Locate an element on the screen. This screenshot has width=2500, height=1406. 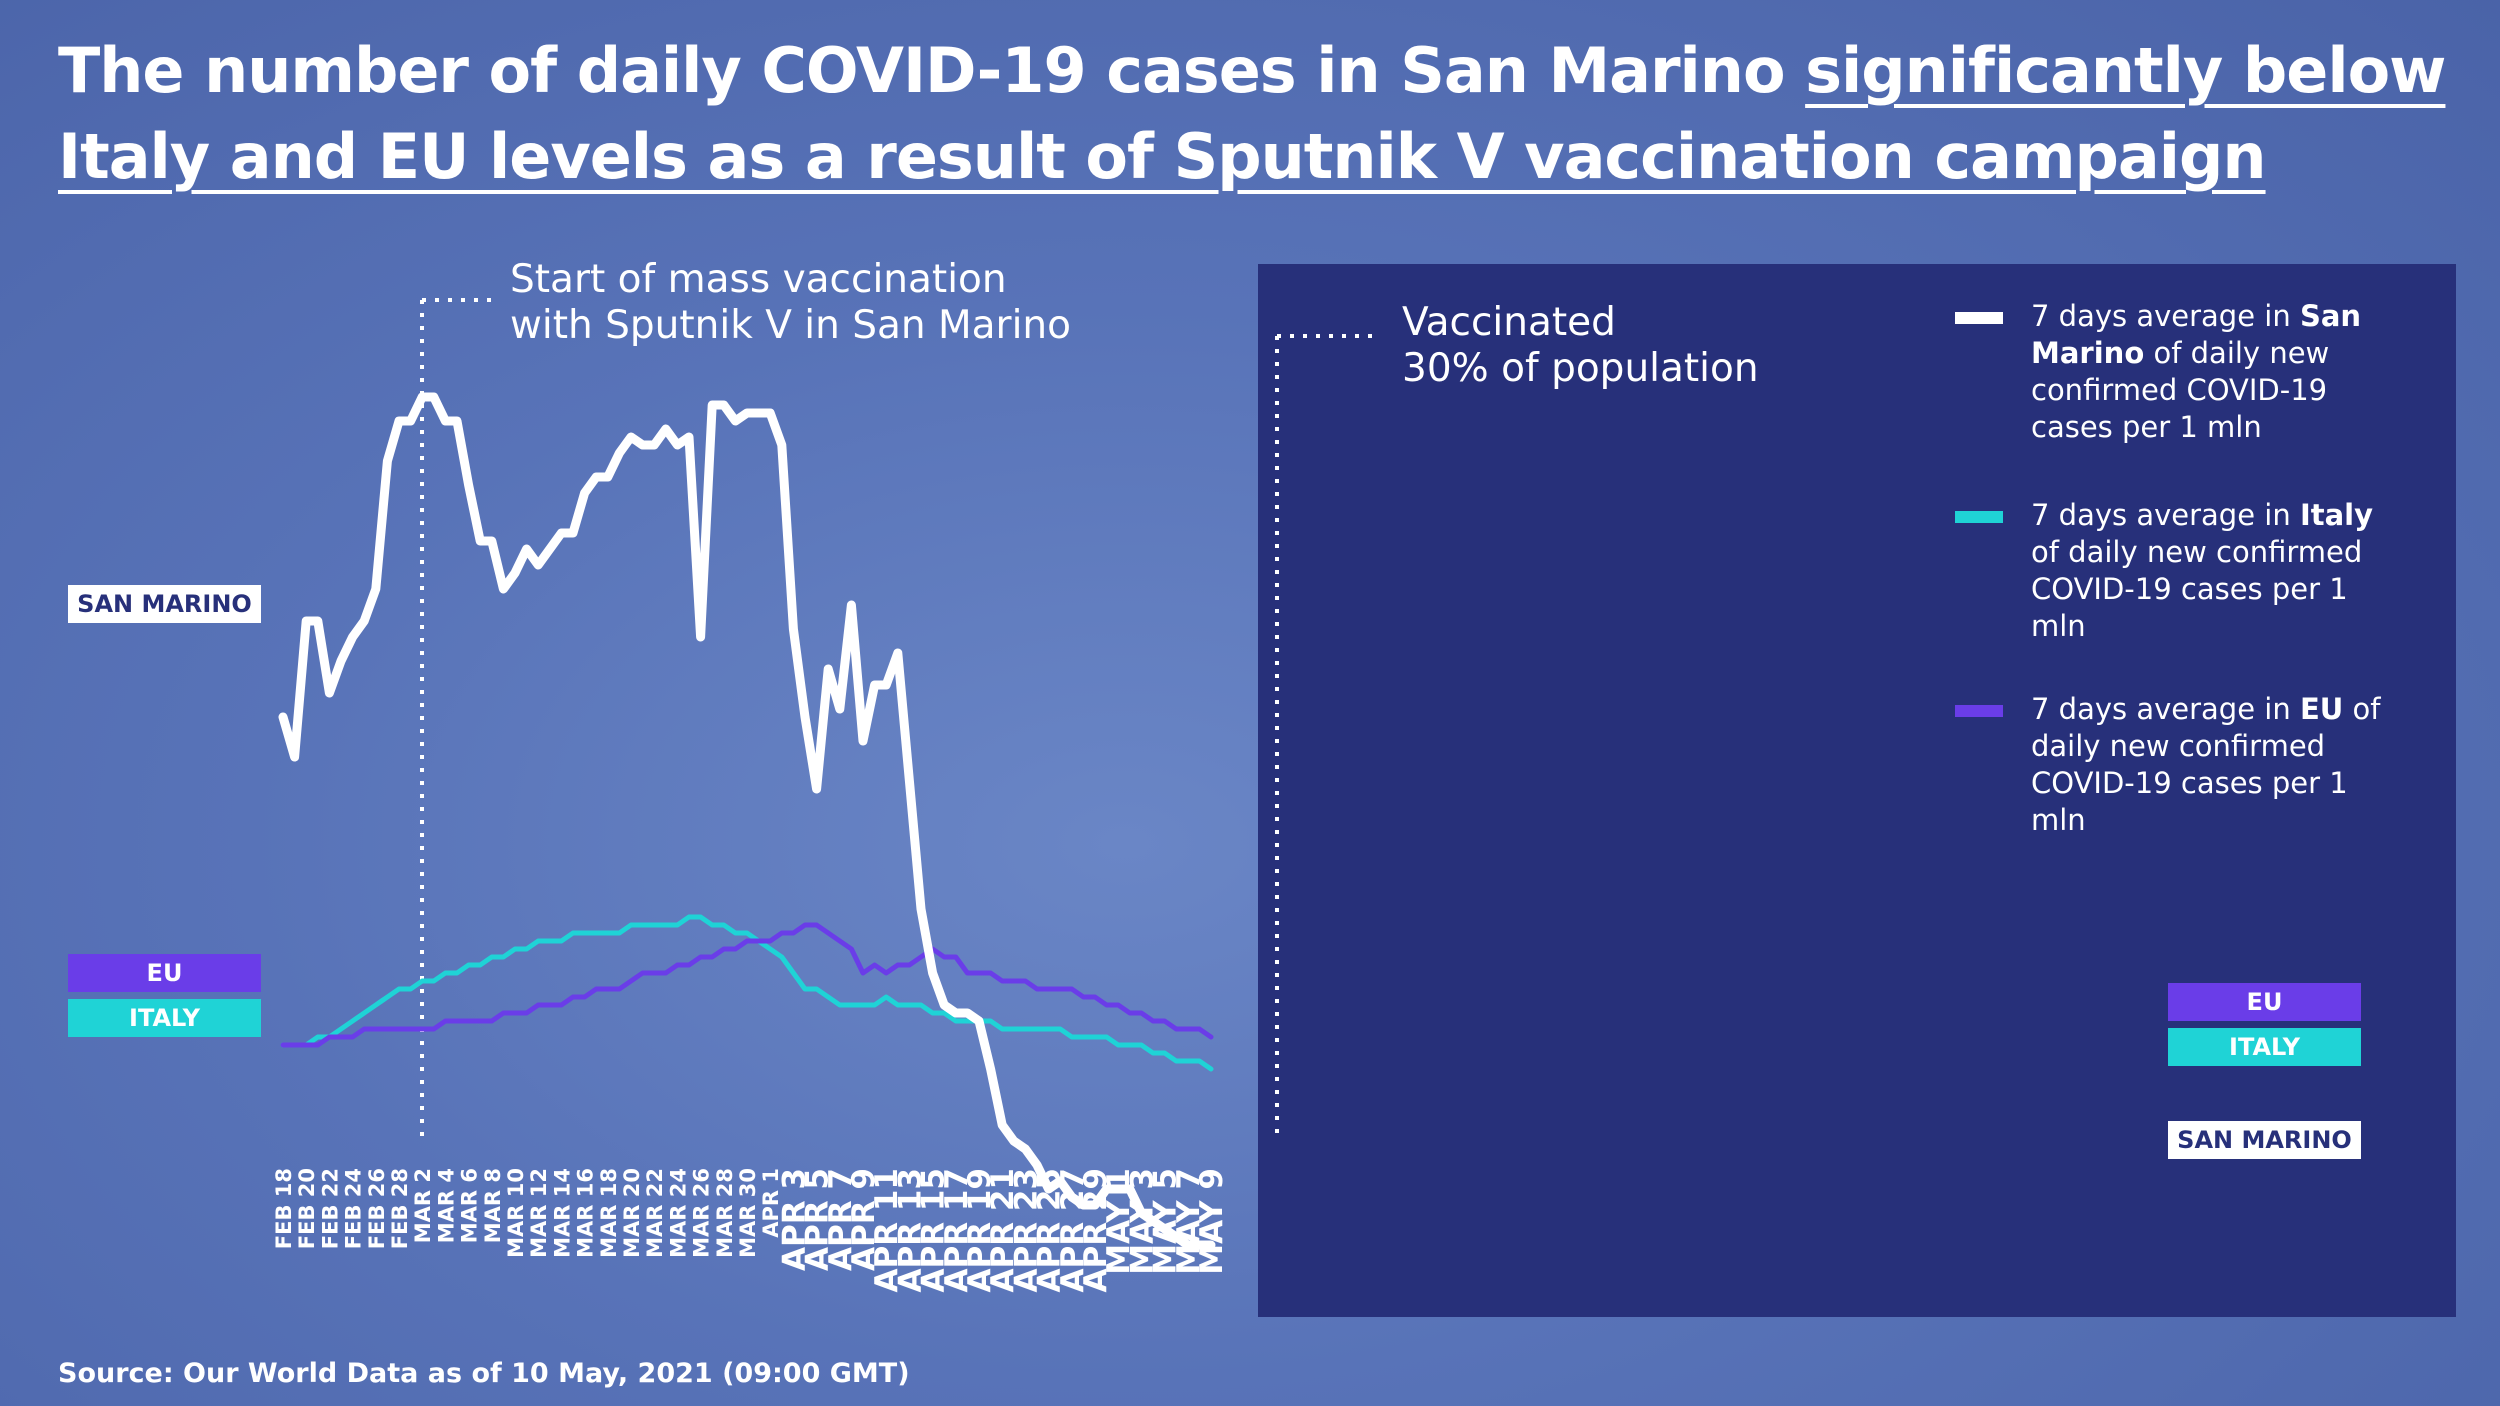
series-tag-eu-left: EU is located at coordinates (164, 973).